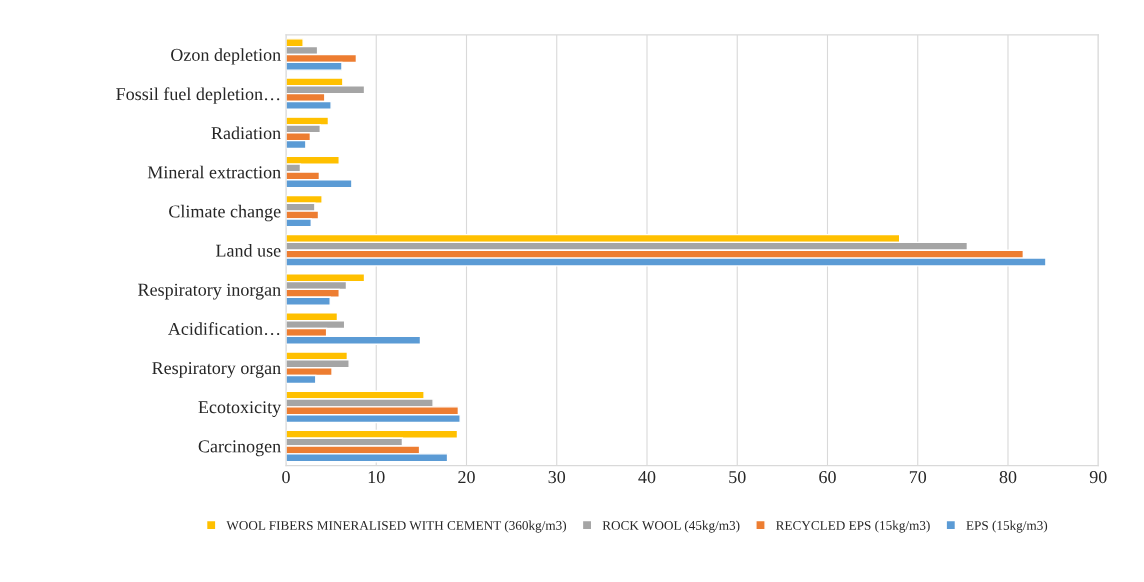 This screenshot has height=582, width=1144. Describe the element at coordinates (671, 526) in the screenshot. I see `legend-label: ROCK WOOL (45kg/m3)` at that location.